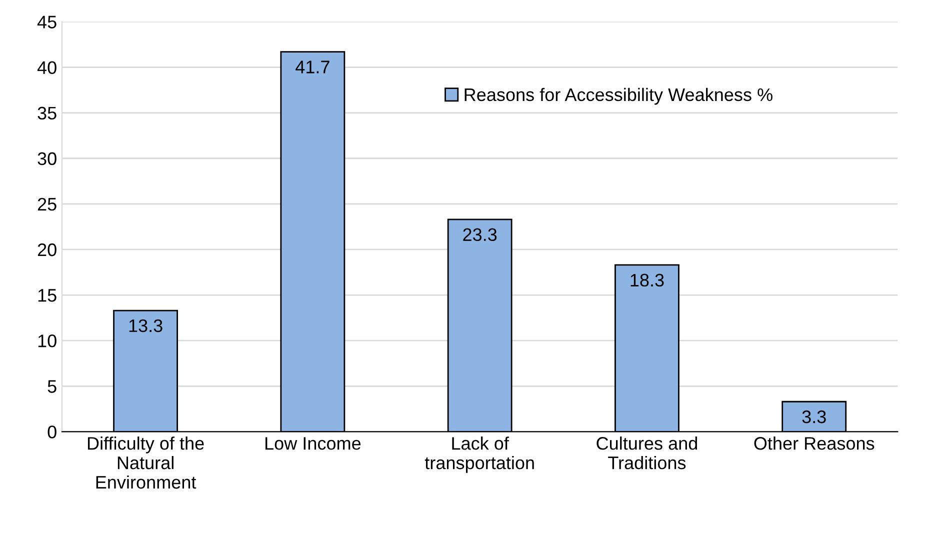 Image resolution: width=939 pixels, height=543 pixels. What do you see at coordinates (646, 453) in the screenshot?
I see `x-tick-label: Cultures and Traditions` at bounding box center [646, 453].